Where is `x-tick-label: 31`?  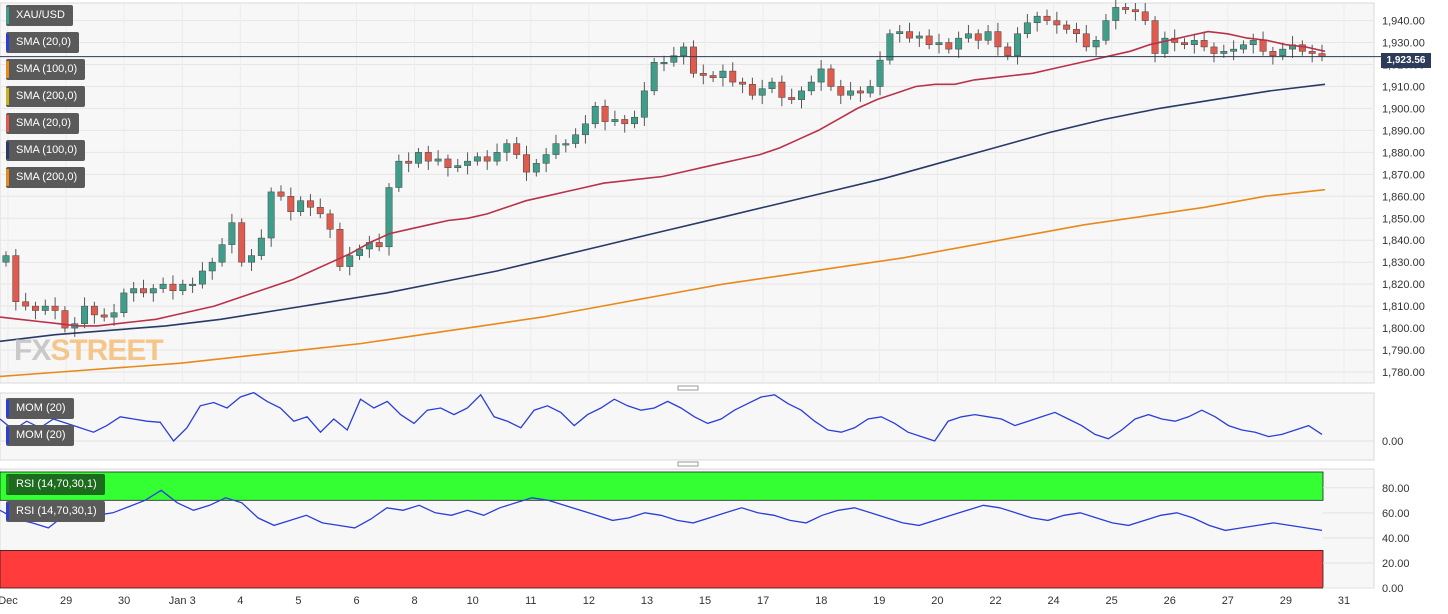
x-tick-label: 31 is located at coordinates (1344, 601).